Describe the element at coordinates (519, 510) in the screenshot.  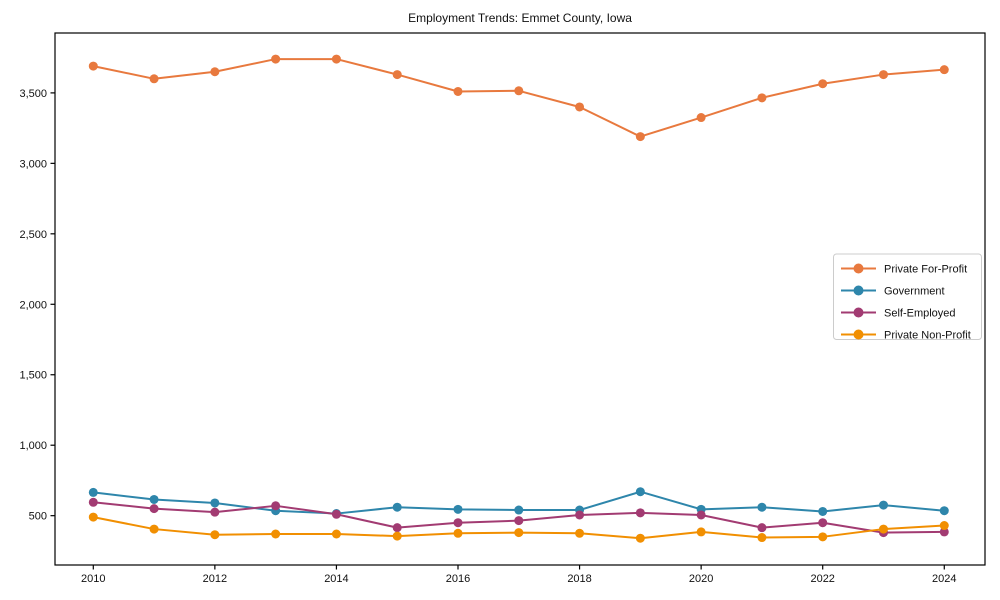
I see `data-point-government-2017` at that location.